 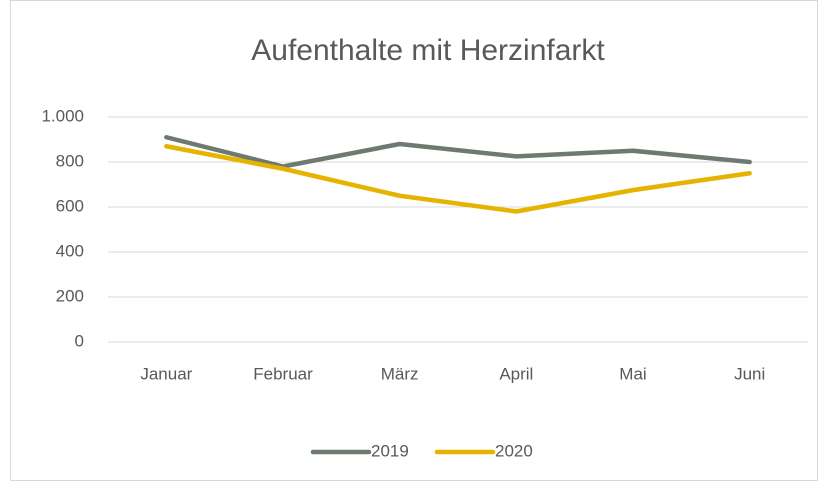 What do you see at coordinates (390, 450) in the screenshot?
I see `legend-label: 2019` at bounding box center [390, 450].